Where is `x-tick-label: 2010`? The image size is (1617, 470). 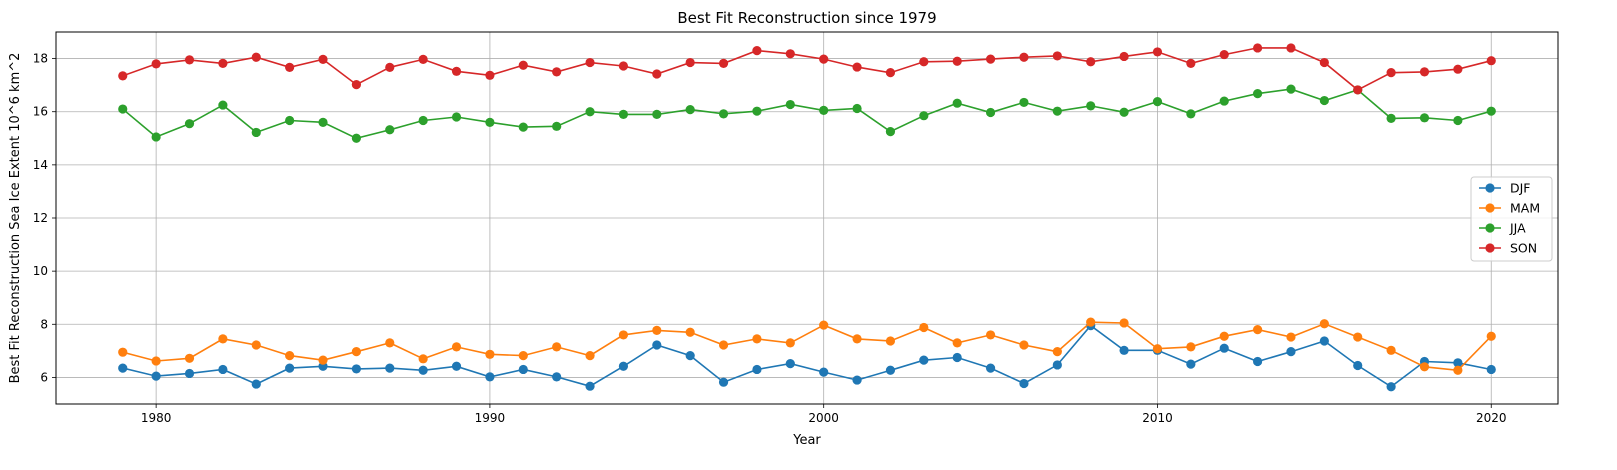 x-tick-label: 2010 is located at coordinates (1157, 418).